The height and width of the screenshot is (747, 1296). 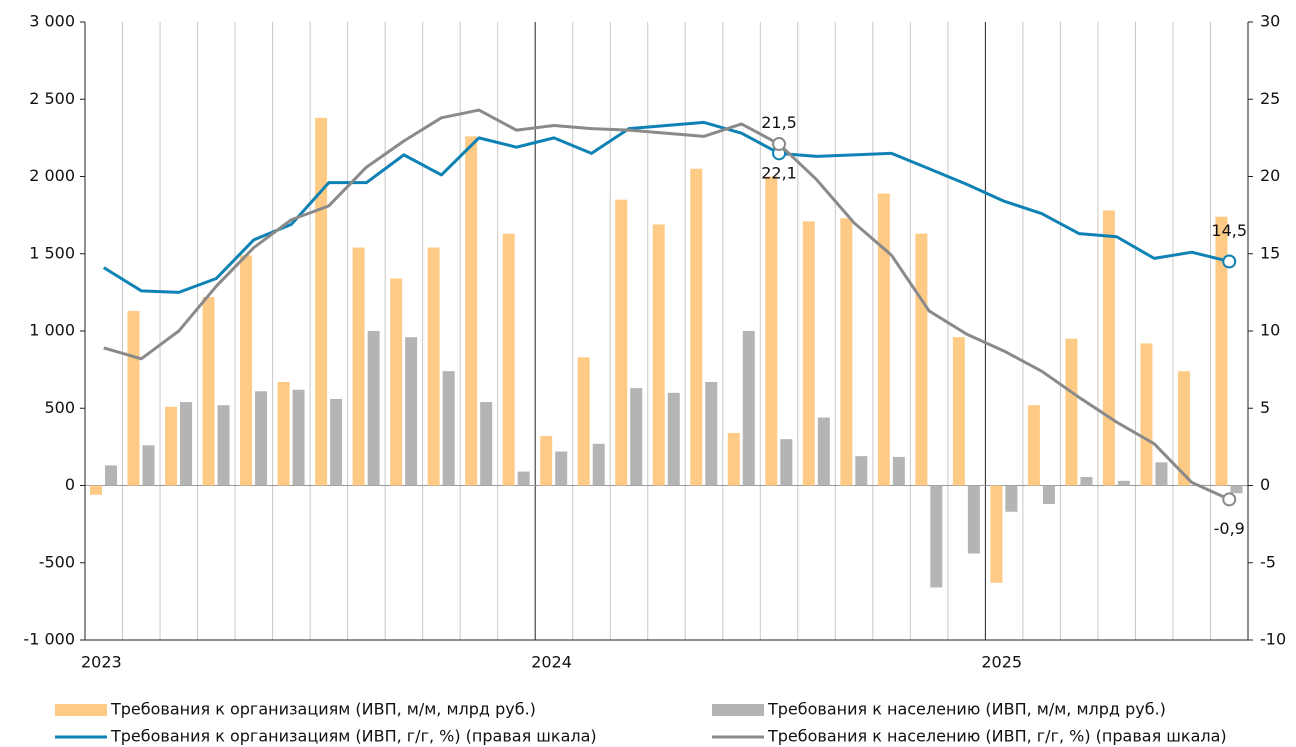 What do you see at coordinates (1270, 98) in the screenshot?
I see `y2-tick-label: 25` at bounding box center [1270, 98].